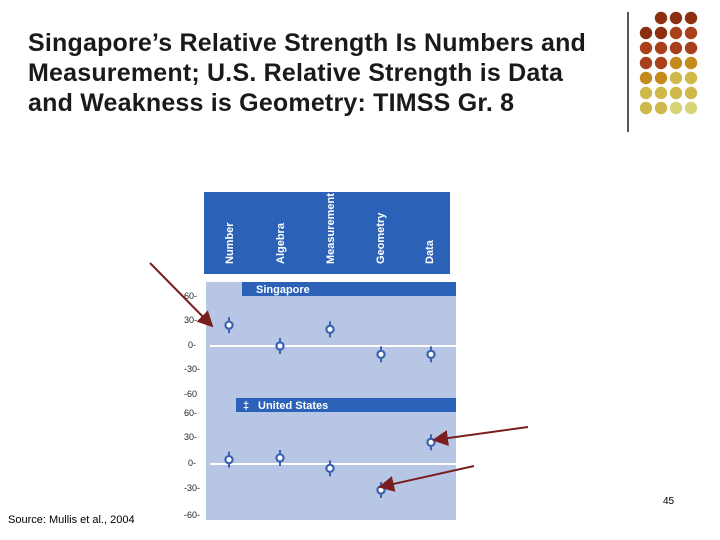 This screenshot has width=720, height=540. I want to click on category-label-algebra: Algebra, so click(281, 243).